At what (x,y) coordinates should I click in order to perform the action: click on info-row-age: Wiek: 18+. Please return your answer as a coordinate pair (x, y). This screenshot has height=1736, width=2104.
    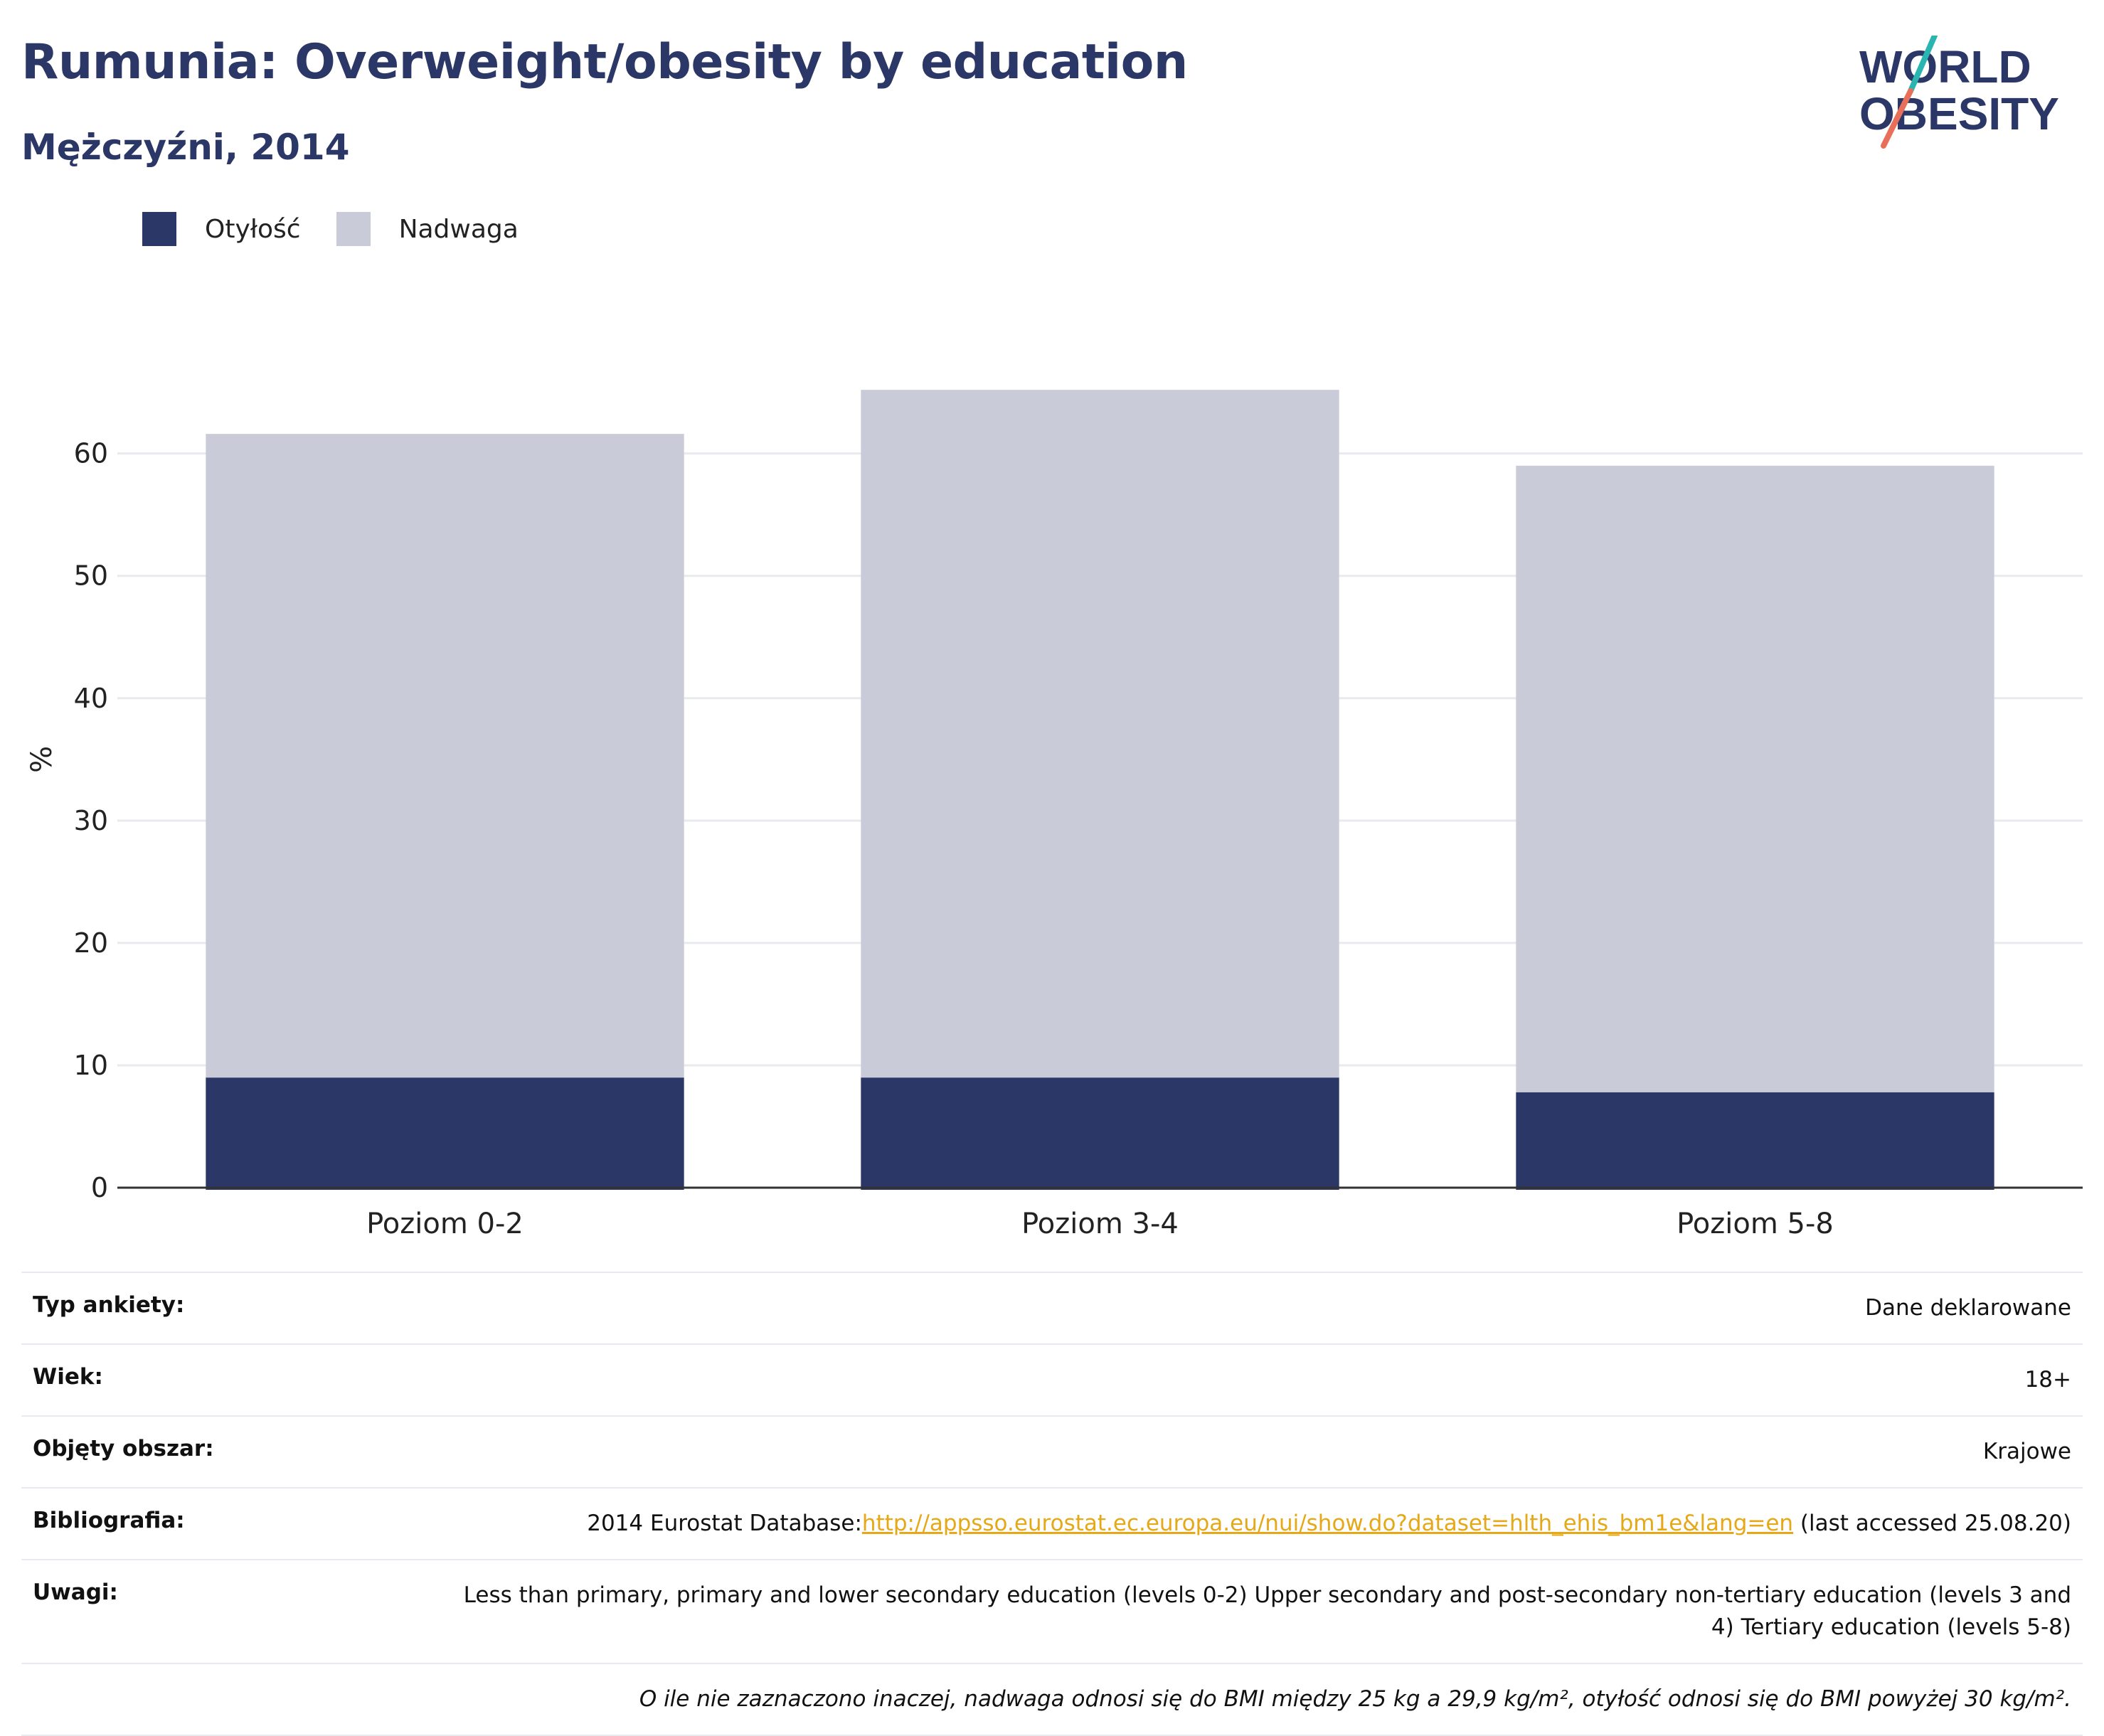
    Looking at the image, I should click on (1052, 1379).